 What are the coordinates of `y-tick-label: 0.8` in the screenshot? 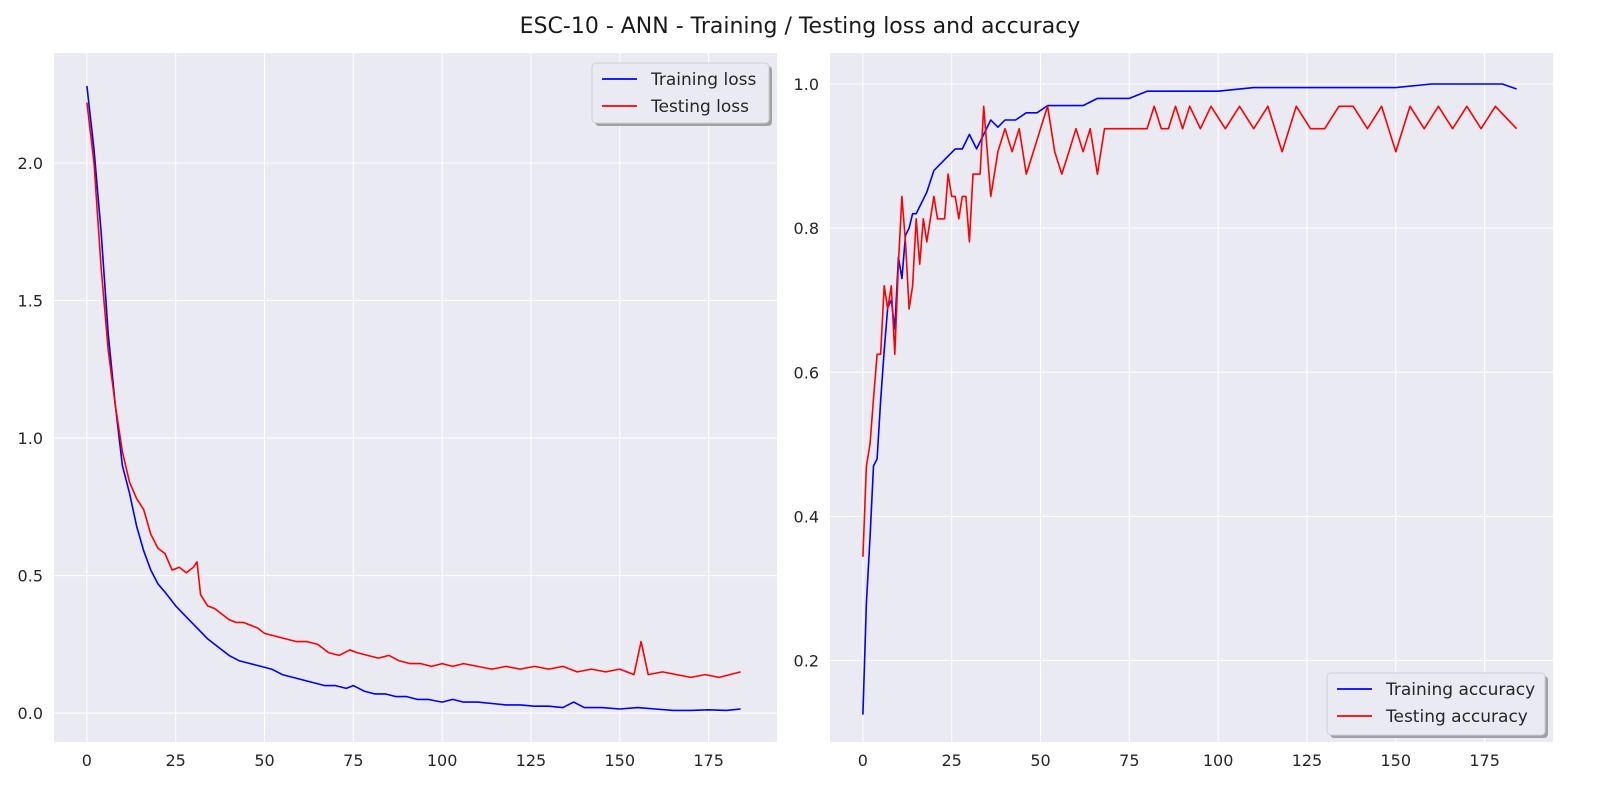 It's located at (806, 228).